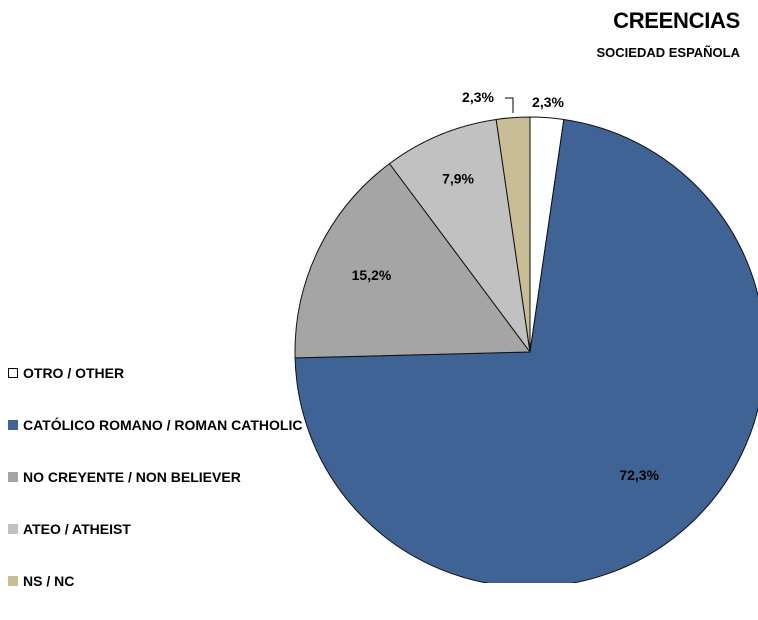 Image resolution: width=758 pixels, height=620 pixels. What do you see at coordinates (155, 529) in the screenshot?
I see `legend-item-atheist: ATEO / ATHEIST` at bounding box center [155, 529].